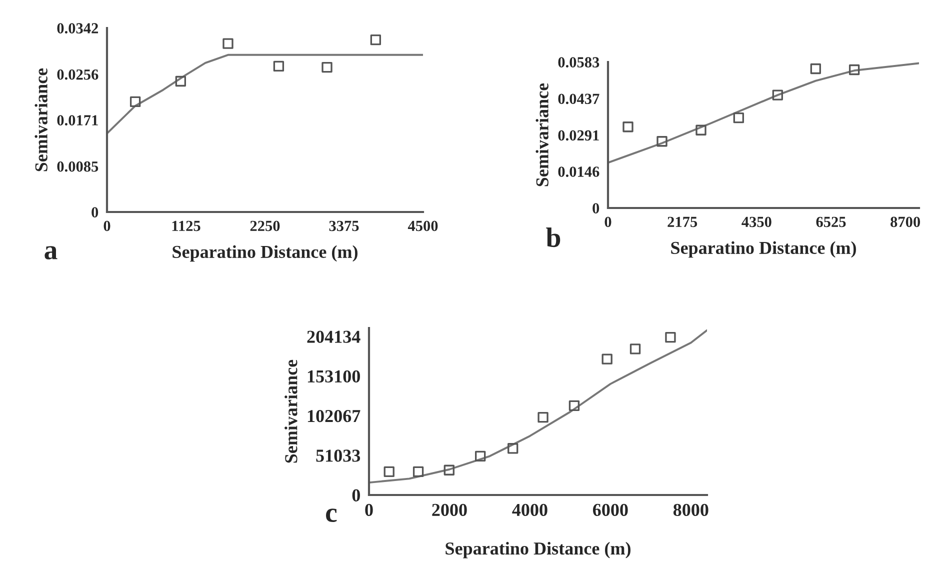 This screenshot has width=931, height=580. Describe the element at coordinates (683, 222) in the screenshot. I see `x-tick-label: 2175` at that location.